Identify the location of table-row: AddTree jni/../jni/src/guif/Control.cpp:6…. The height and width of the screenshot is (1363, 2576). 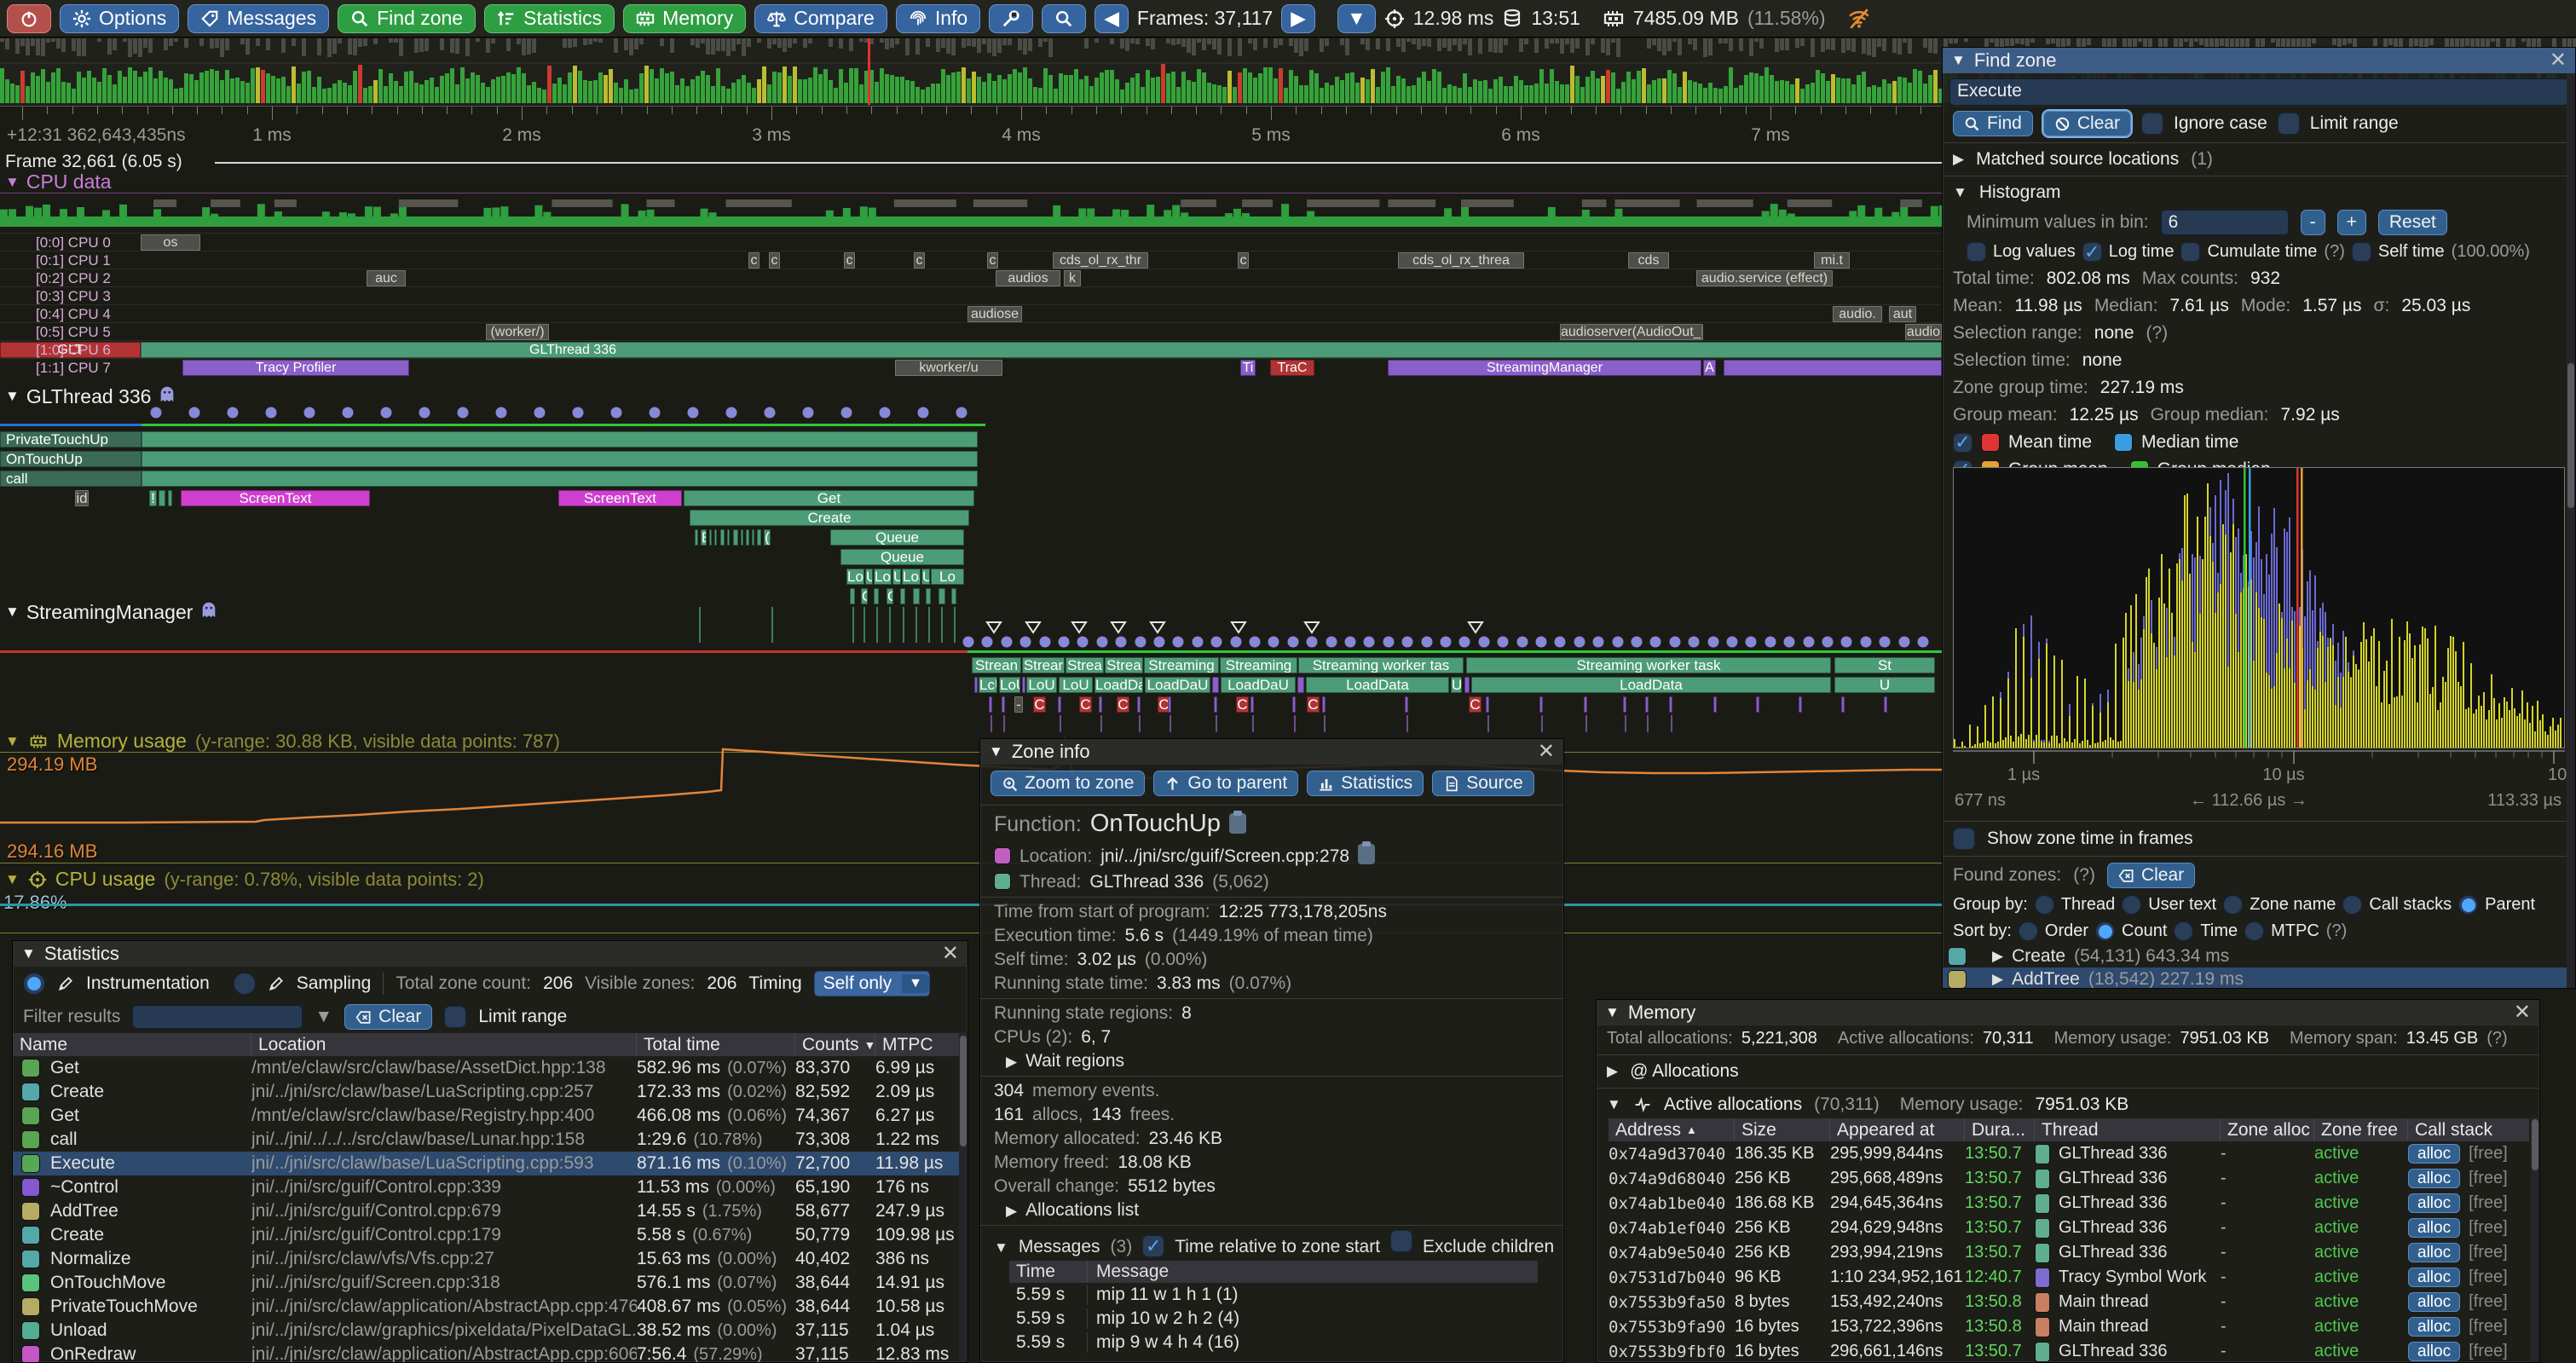
(490, 1211).